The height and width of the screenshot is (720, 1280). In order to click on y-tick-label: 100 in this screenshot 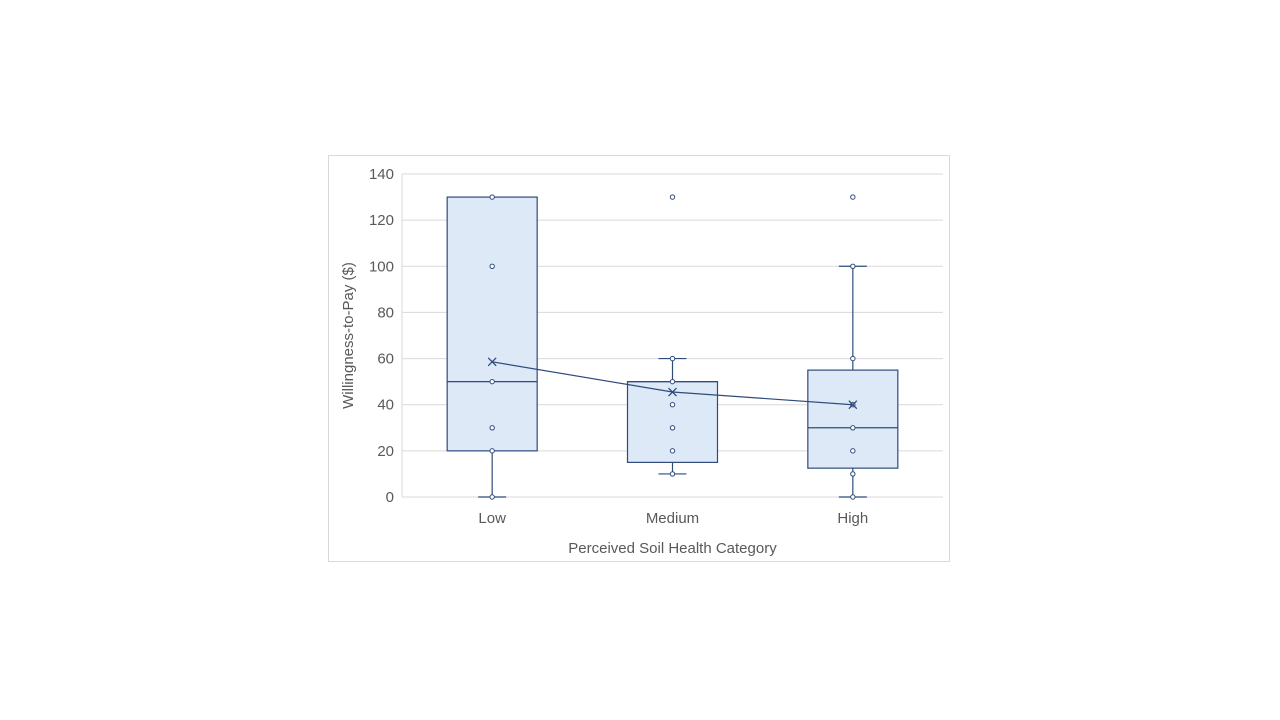, I will do `click(381, 266)`.